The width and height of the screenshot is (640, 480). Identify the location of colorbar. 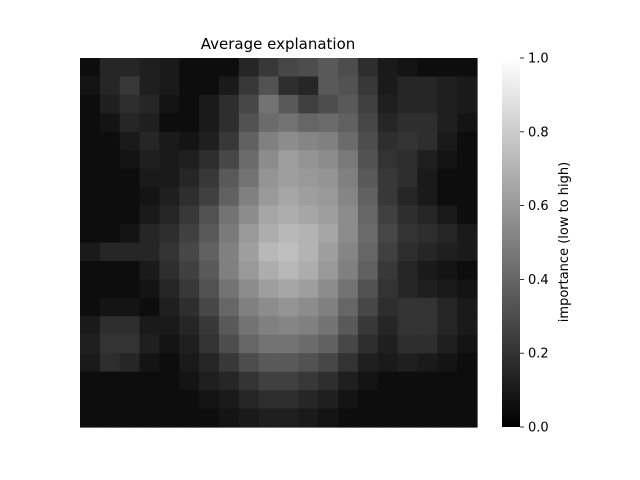
(511, 242).